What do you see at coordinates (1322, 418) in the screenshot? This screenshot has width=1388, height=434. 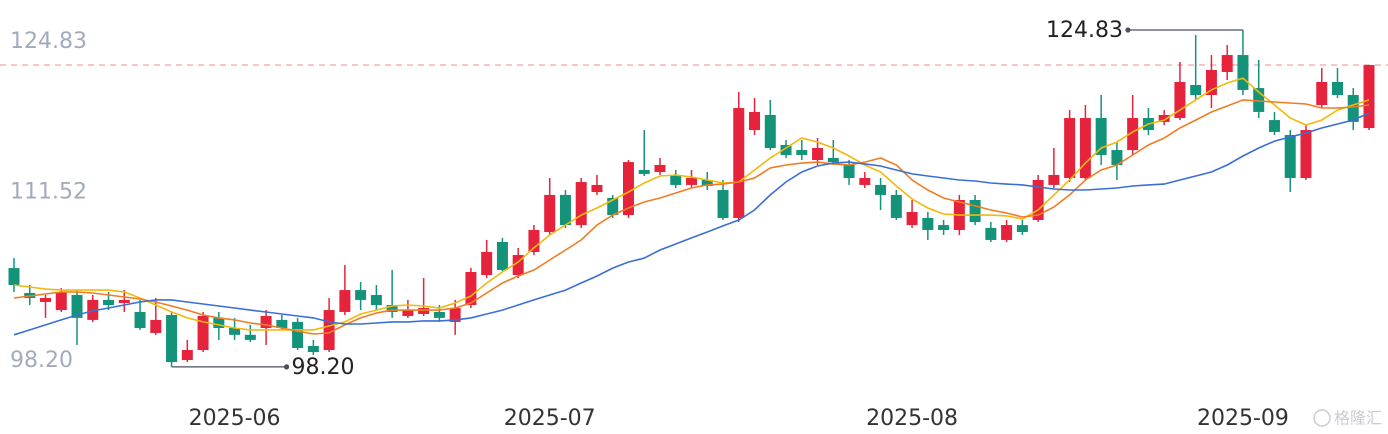 I see `watermark-icon` at bounding box center [1322, 418].